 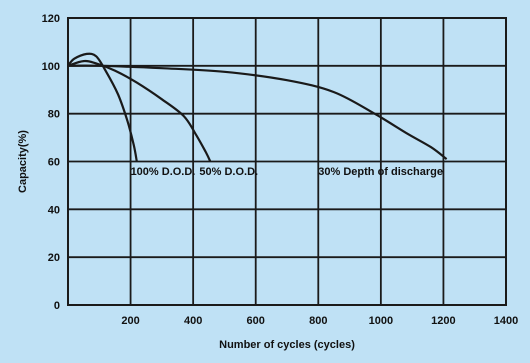 What do you see at coordinates (57, 306) in the screenshot?
I see `y-tick-label: 0` at bounding box center [57, 306].